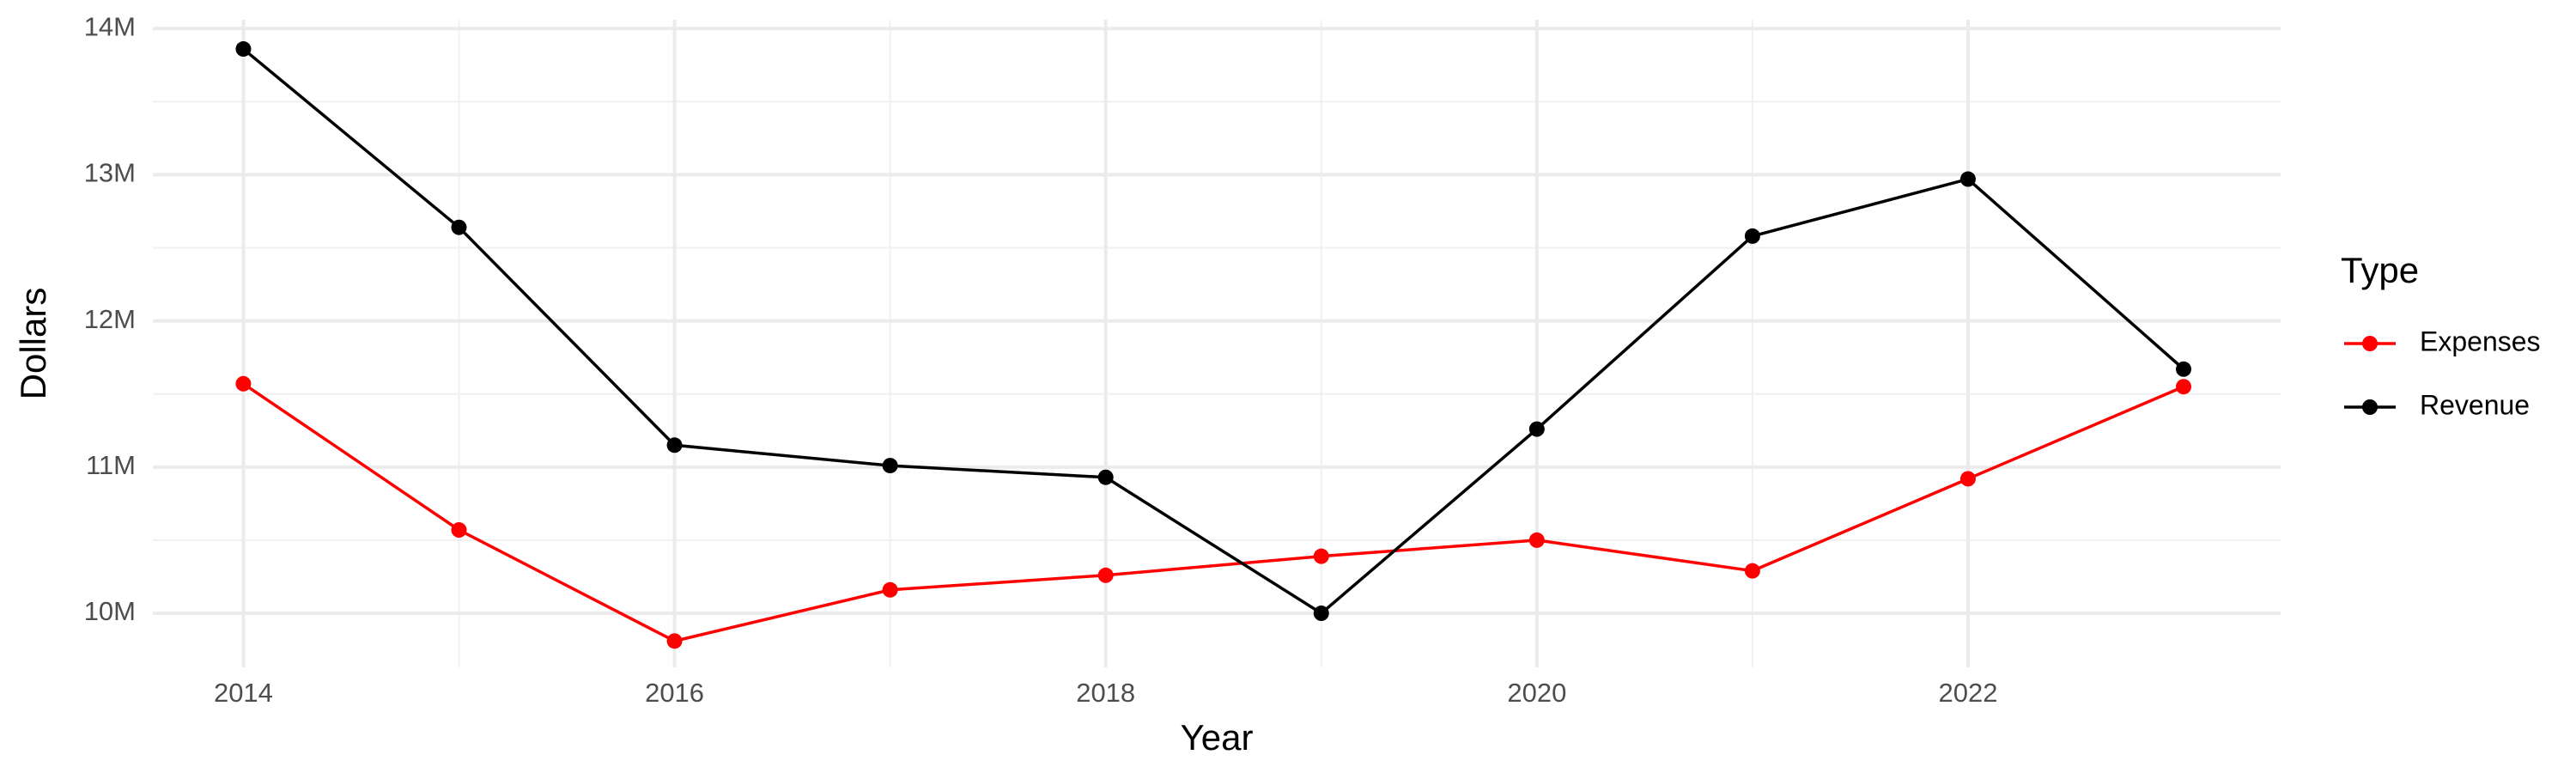 This screenshot has height=773, width=2576. I want to click on x-tick-label: 2016, so click(674, 693).